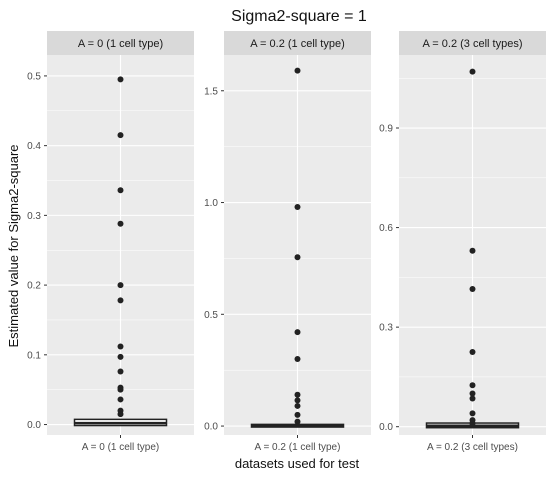 The width and height of the screenshot is (554, 477). What do you see at coordinates (386, 228) in the screenshot?
I see `y-tick-label: 0.6` at bounding box center [386, 228].